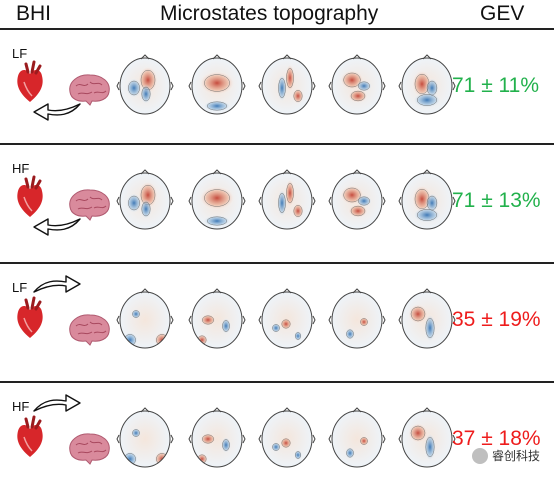 The image size is (554, 497). Describe the element at coordinates (496, 200) in the screenshot. I see `gev-value: 71 ± 13%` at that location.